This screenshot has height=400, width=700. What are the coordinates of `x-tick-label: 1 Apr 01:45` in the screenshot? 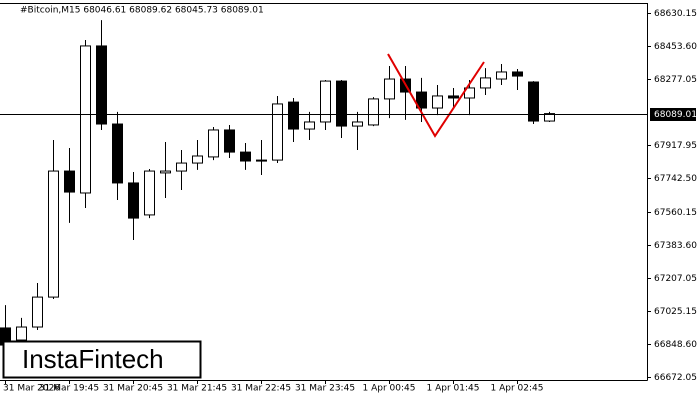 It's located at (453, 389).